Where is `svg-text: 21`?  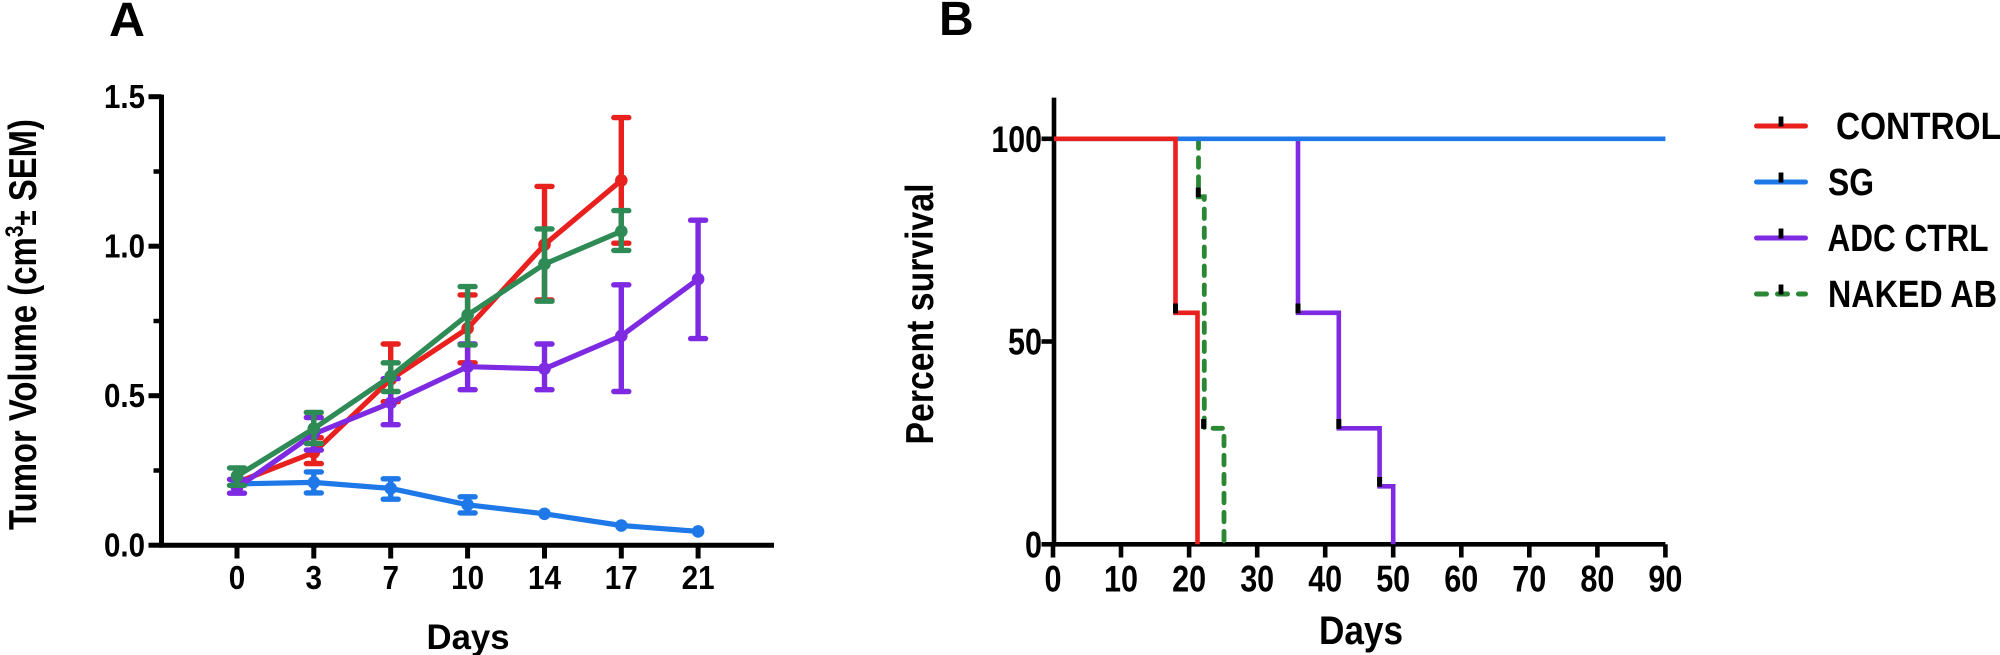 svg-text: 21 is located at coordinates (698, 577).